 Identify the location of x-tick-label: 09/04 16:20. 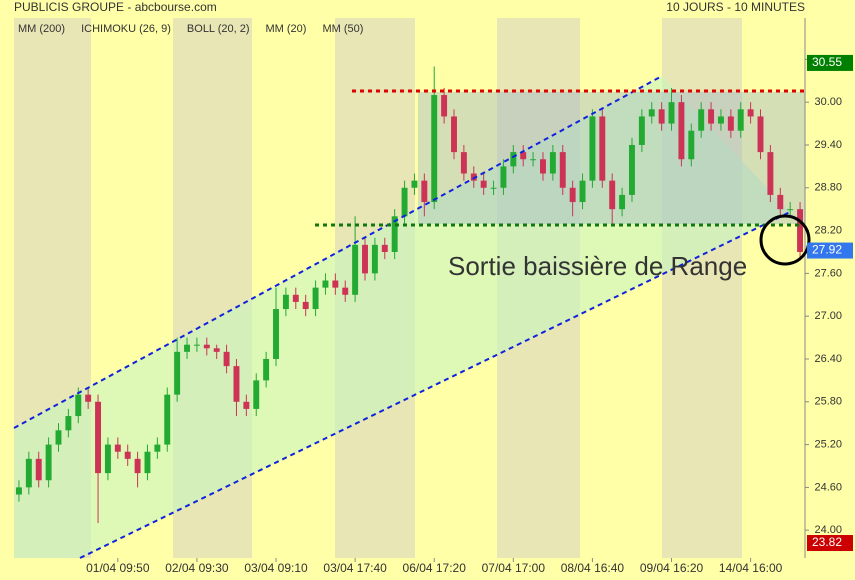
(672, 568).